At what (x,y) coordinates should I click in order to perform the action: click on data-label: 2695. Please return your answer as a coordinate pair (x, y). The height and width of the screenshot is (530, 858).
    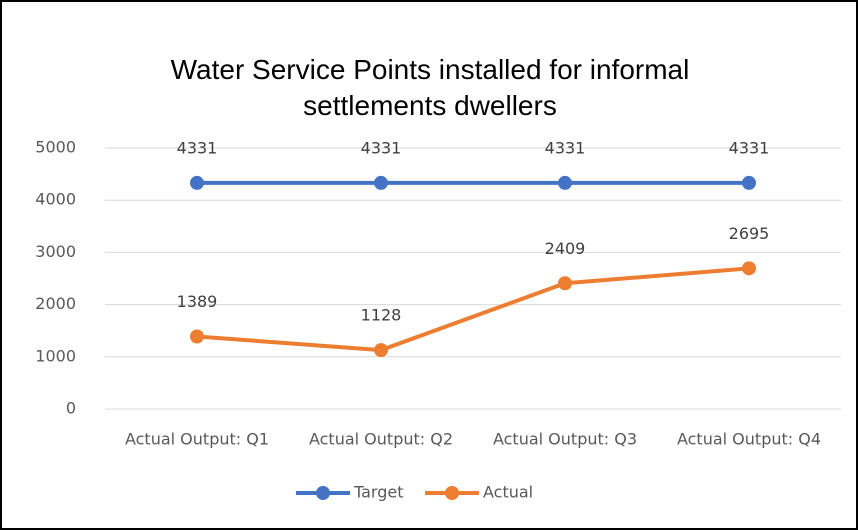
    Looking at the image, I should click on (749, 233).